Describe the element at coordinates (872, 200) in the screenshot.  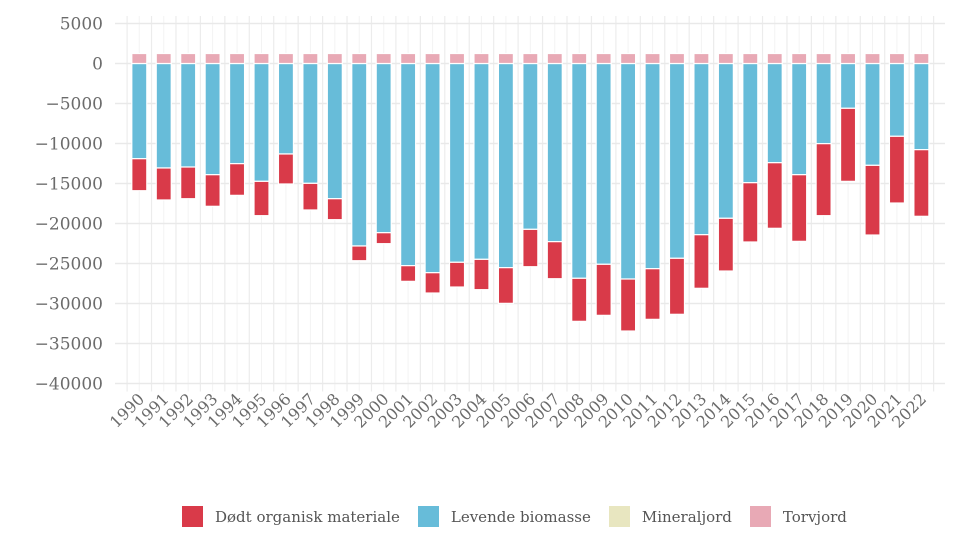
I see `bar-d-dt-organisk-materiale-2020` at that location.